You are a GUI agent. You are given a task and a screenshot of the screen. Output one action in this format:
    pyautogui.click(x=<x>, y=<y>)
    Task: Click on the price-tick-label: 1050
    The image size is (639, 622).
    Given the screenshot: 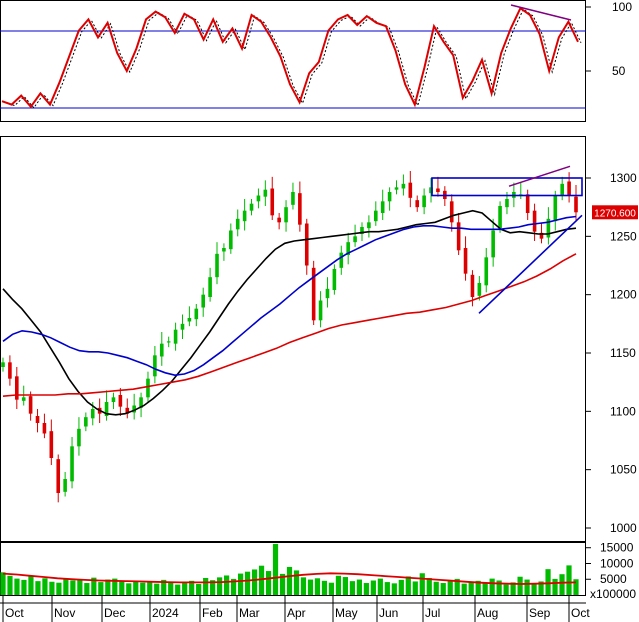 What is the action you would take?
    pyautogui.click(x=623, y=470)
    